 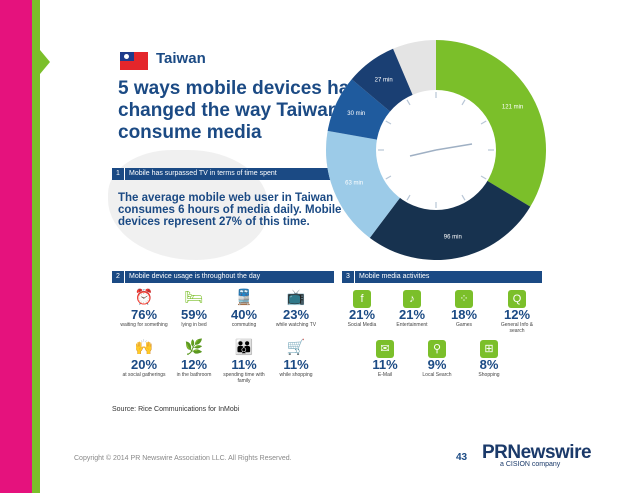 What do you see at coordinates (244, 347) in the screenshot?
I see `usage-icon: 👪` at bounding box center [244, 347].